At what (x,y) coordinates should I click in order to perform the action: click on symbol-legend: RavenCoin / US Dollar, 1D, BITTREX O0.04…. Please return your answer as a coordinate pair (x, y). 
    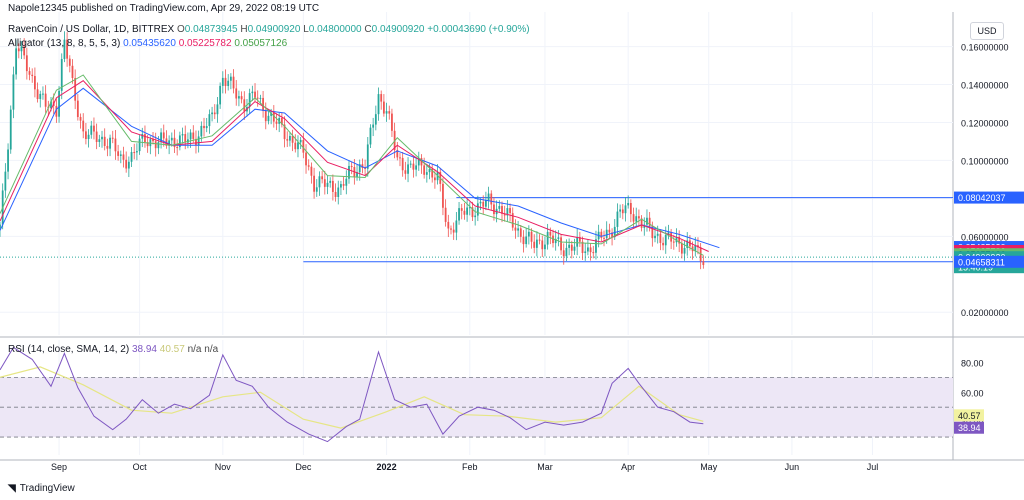
    Looking at the image, I should click on (269, 29).